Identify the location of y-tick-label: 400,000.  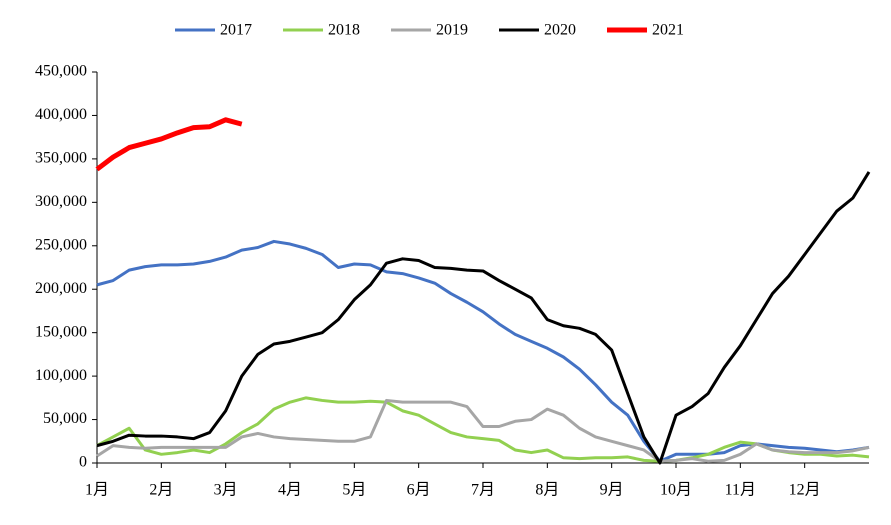
(61, 114).